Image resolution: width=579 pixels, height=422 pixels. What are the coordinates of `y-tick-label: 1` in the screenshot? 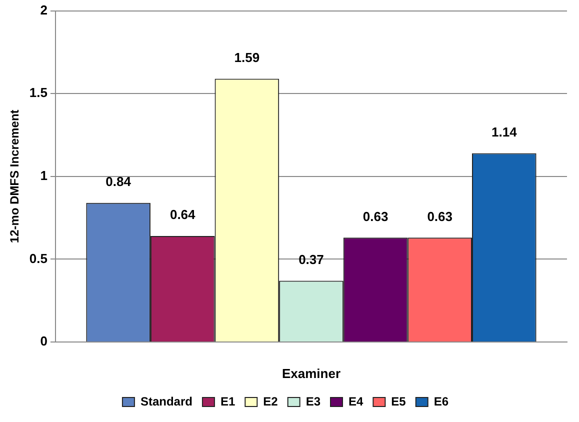 It's located at (44, 175).